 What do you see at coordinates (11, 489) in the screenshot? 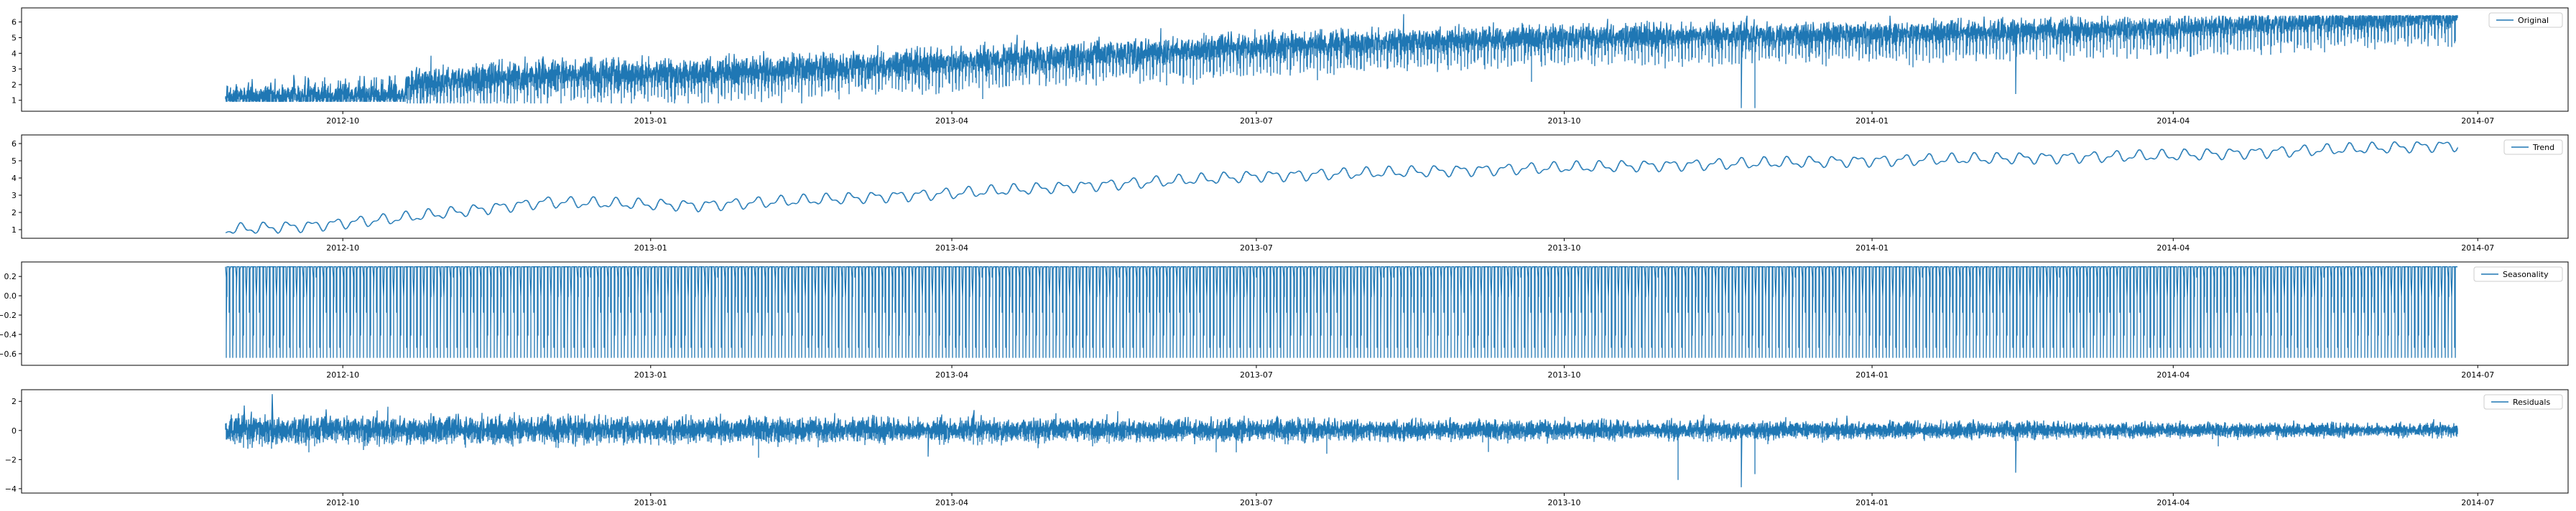
I see `y-tick-label: −4` at bounding box center [11, 489].